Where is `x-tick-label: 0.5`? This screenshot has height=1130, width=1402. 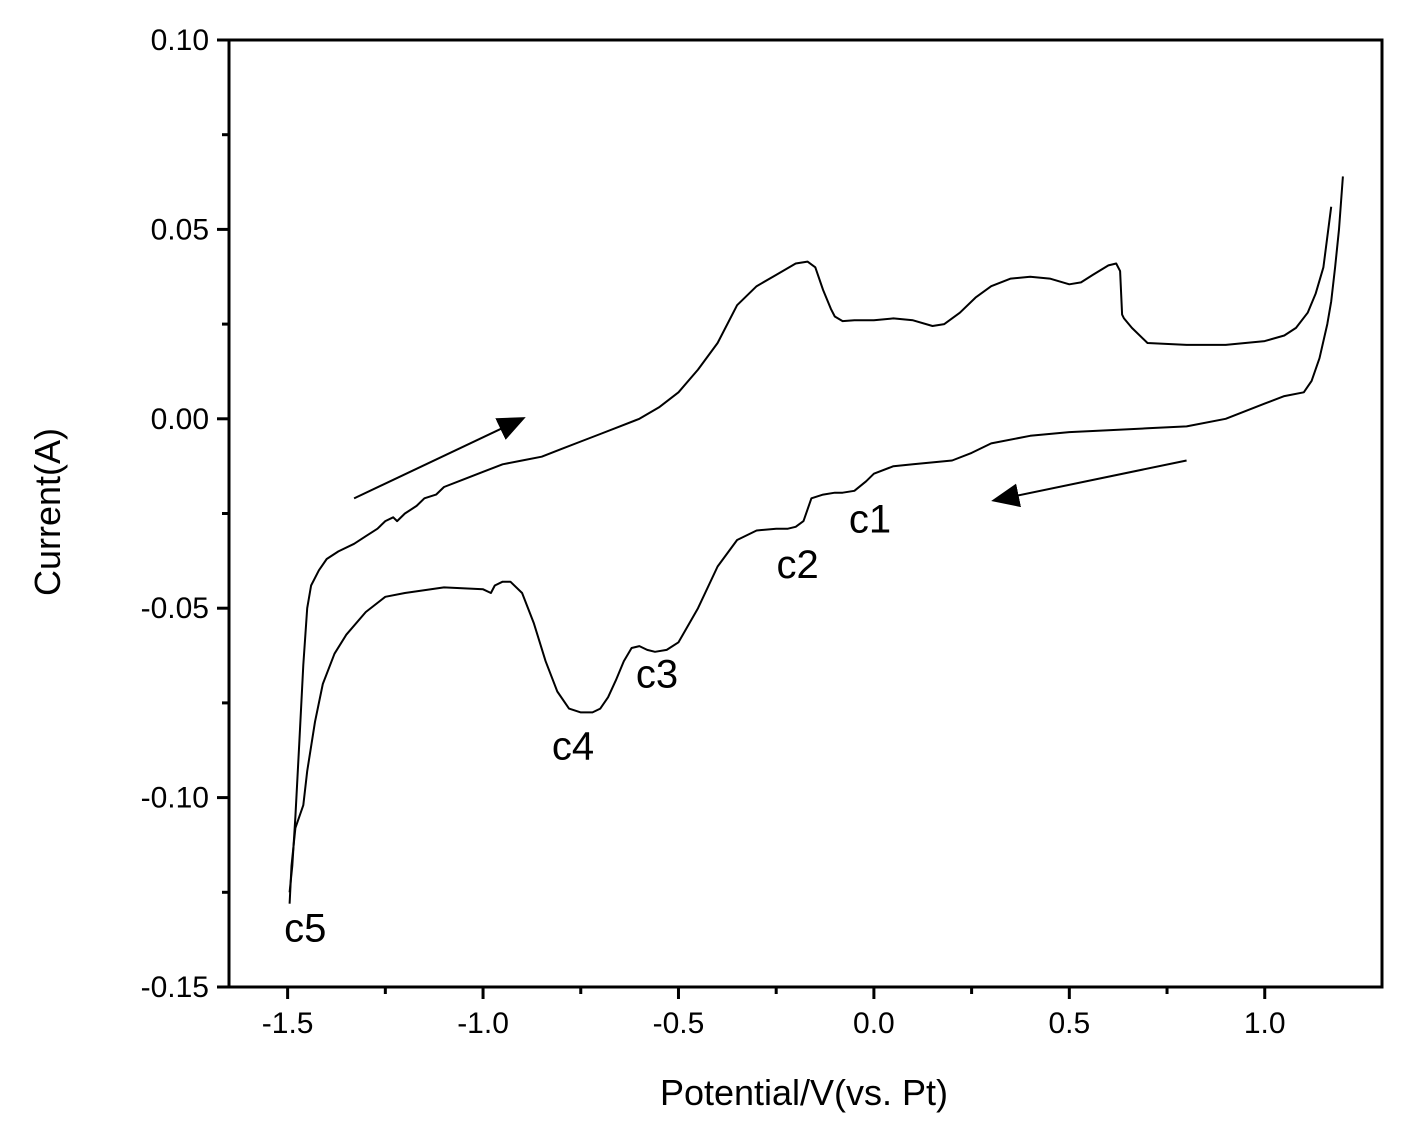
x-tick-label: 0.5 is located at coordinates (1069, 1023).